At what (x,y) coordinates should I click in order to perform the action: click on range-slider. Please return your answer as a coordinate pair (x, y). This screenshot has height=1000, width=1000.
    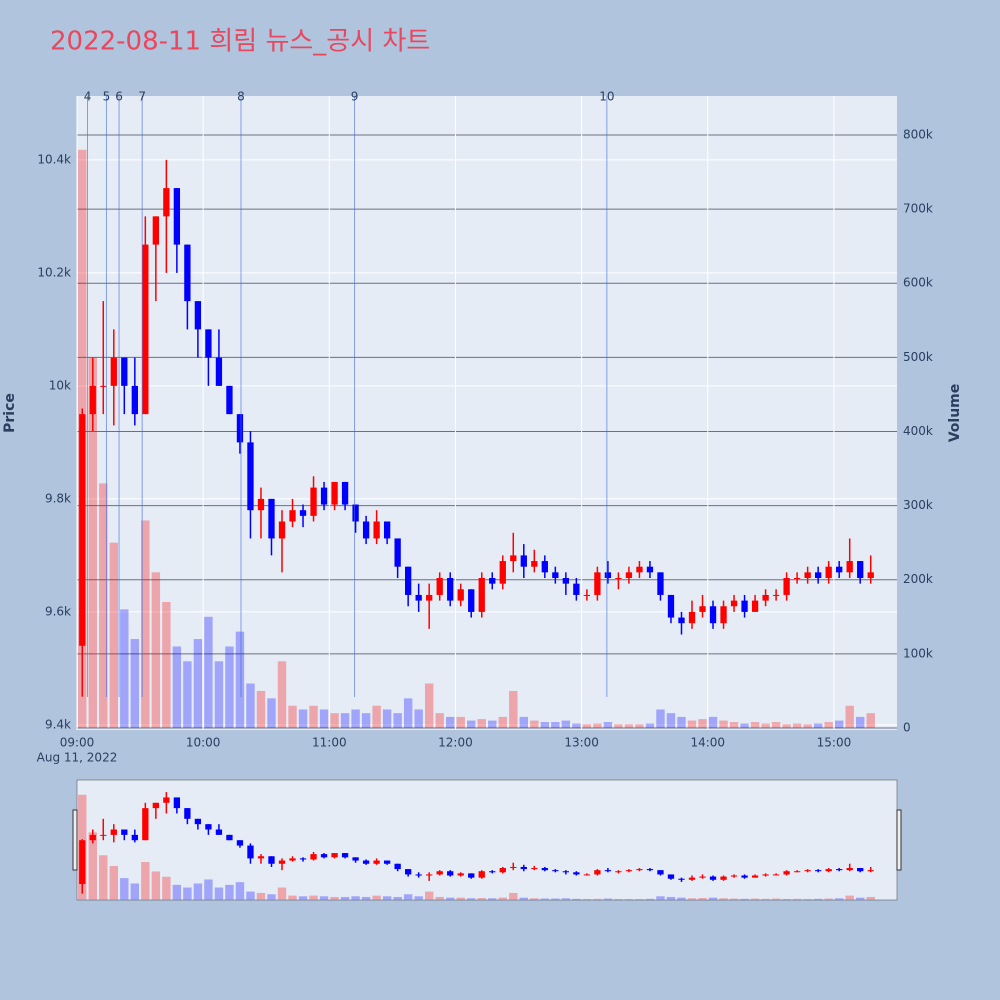
    Looking at the image, I should click on (487, 840).